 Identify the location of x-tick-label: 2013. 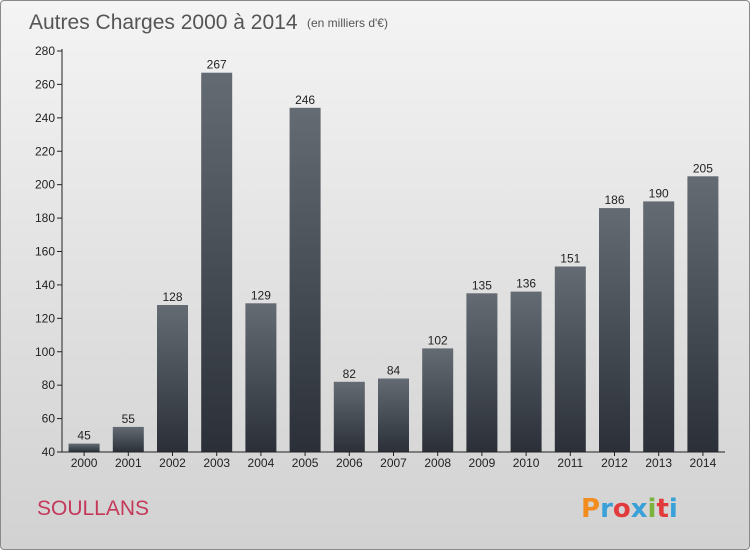
(658, 463).